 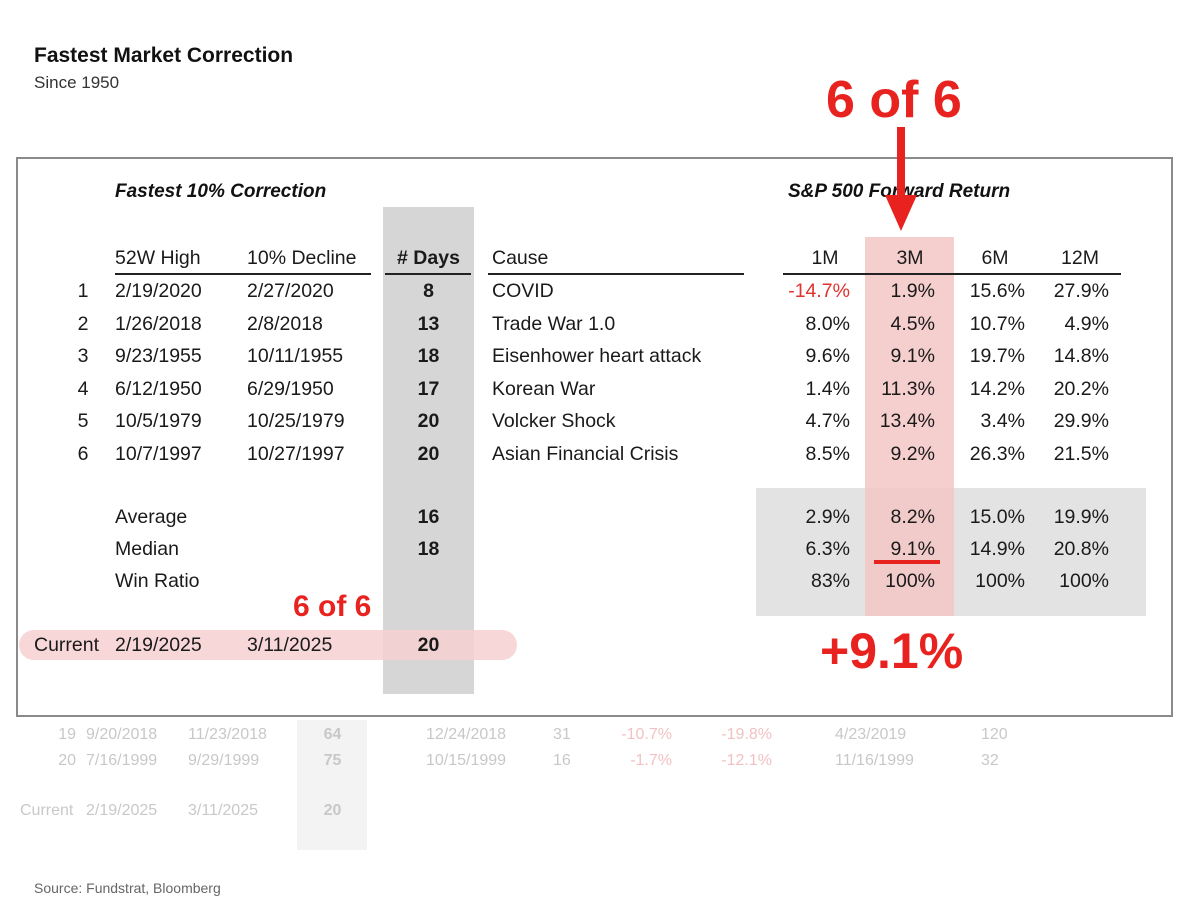 I want to click on chart-title: Fastest Market Correction, so click(x=164, y=55).